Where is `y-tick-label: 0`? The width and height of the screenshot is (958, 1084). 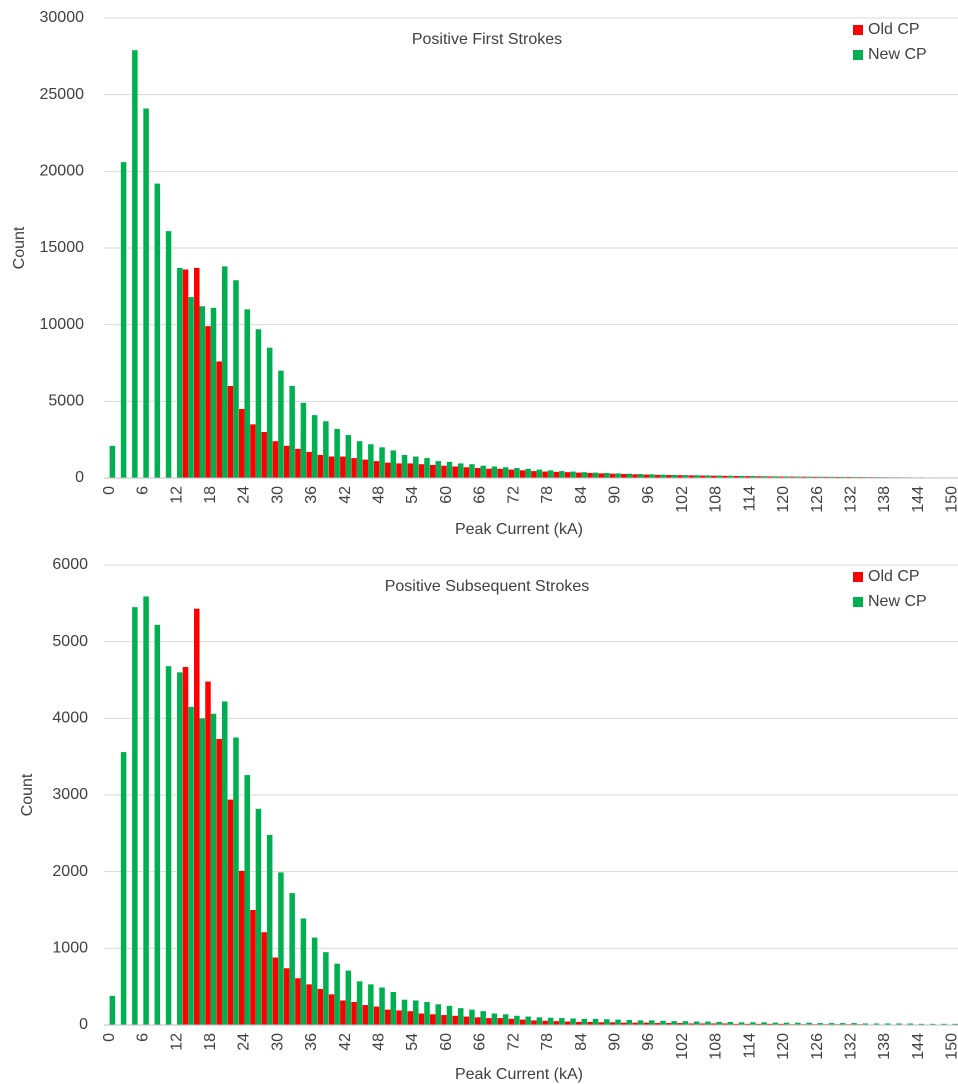 y-tick-label: 0 is located at coordinates (79, 477).